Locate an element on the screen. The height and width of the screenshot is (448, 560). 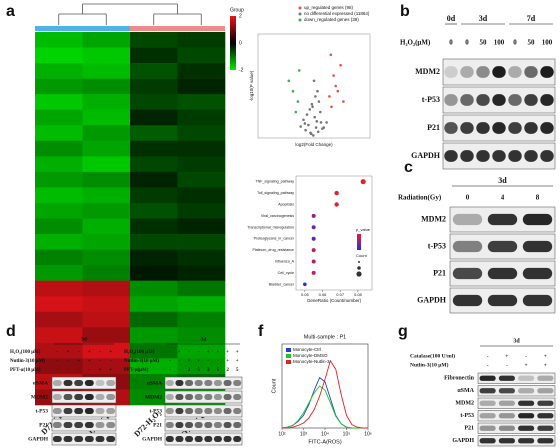
group-label: 3d is located at coordinates (516, 341).